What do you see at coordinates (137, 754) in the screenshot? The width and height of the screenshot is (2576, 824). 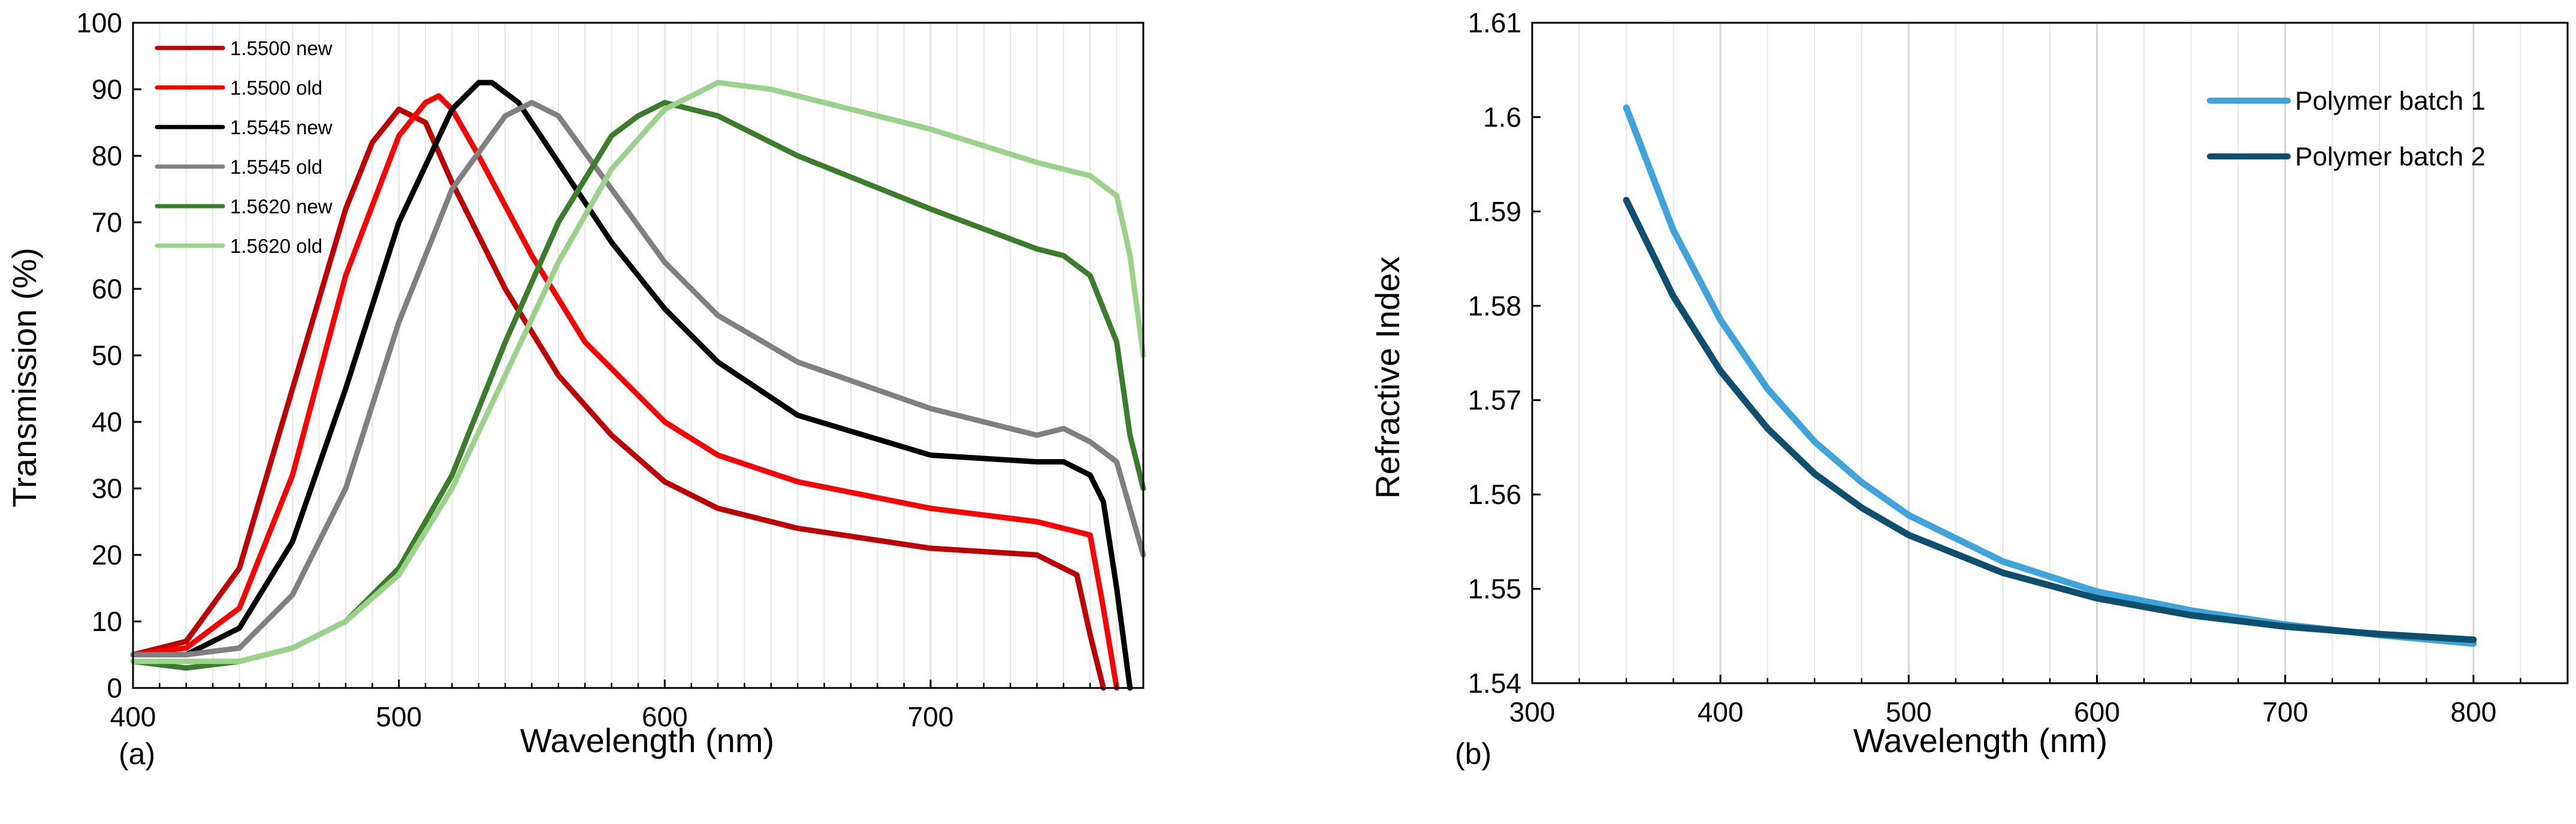 I see `chart-a-panel-label: (a)` at bounding box center [137, 754].